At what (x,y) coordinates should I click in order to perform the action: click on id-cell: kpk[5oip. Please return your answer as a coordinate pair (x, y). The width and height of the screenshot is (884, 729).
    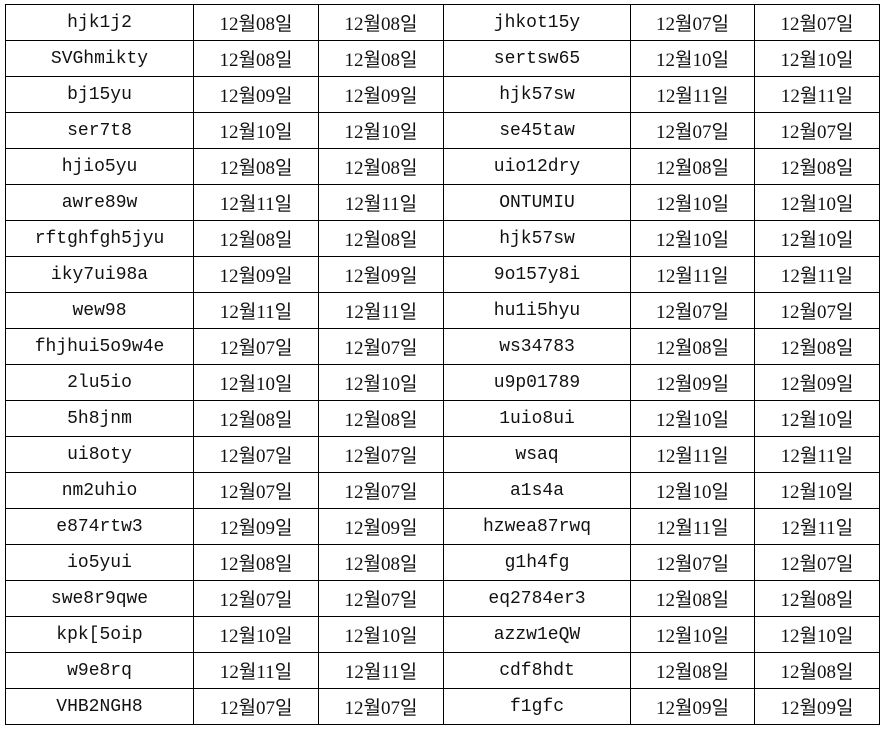
    Looking at the image, I should click on (99, 634).